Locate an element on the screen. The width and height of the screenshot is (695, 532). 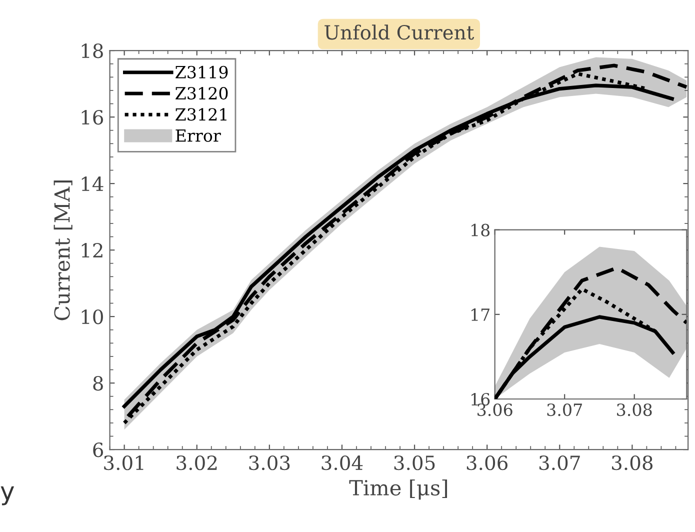
chart-title: Unfold Current is located at coordinates (399, 32).